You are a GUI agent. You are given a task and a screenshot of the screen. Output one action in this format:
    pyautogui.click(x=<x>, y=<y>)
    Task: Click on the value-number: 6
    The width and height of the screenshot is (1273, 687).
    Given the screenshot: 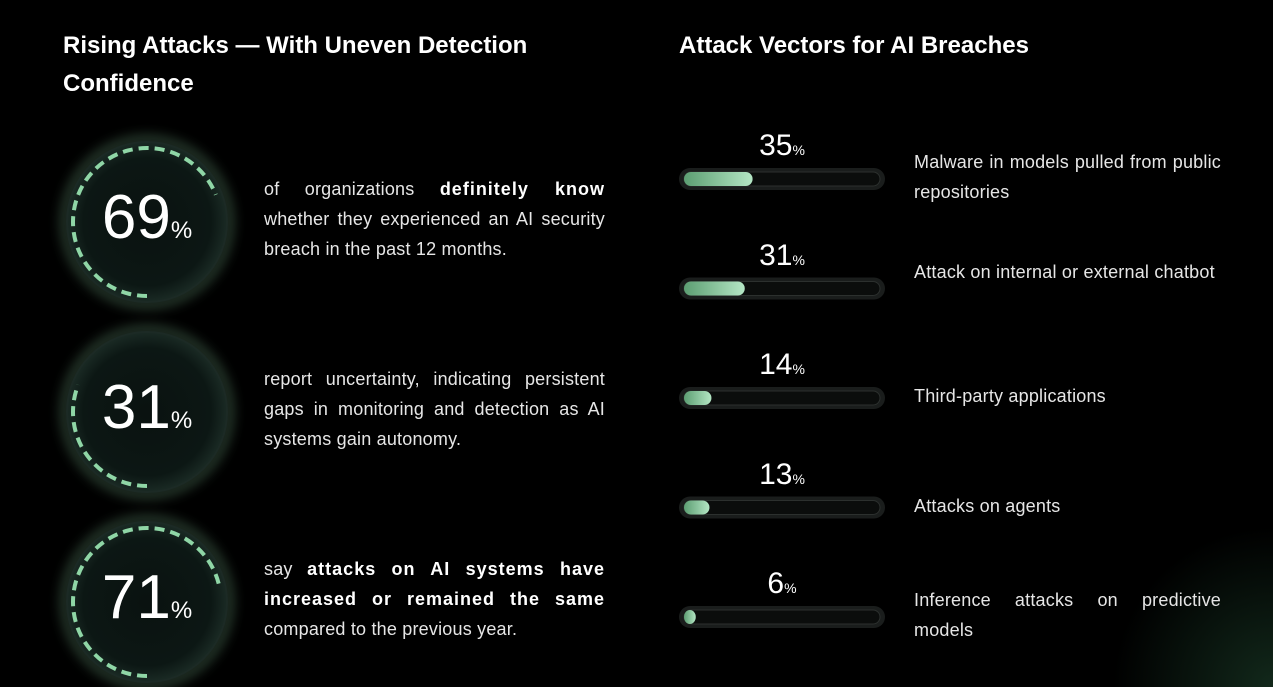 What is the action you would take?
    pyautogui.click(x=776, y=583)
    